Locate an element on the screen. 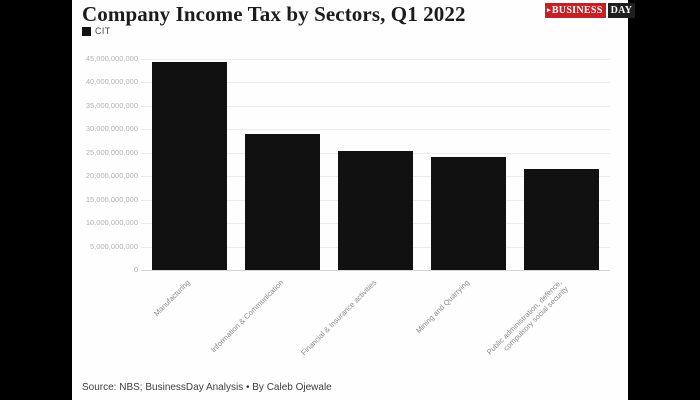 Image resolution: width=700 pixels, height=400 pixels. x-category-label-text: Information & Communication is located at coordinates (246, 316).